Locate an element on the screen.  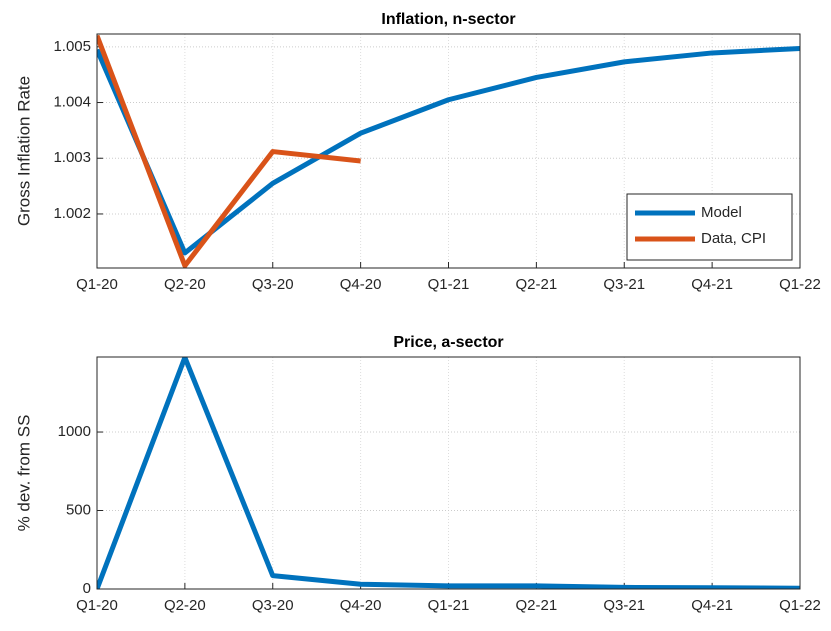
legend-box is located at coordinates (709, 227).